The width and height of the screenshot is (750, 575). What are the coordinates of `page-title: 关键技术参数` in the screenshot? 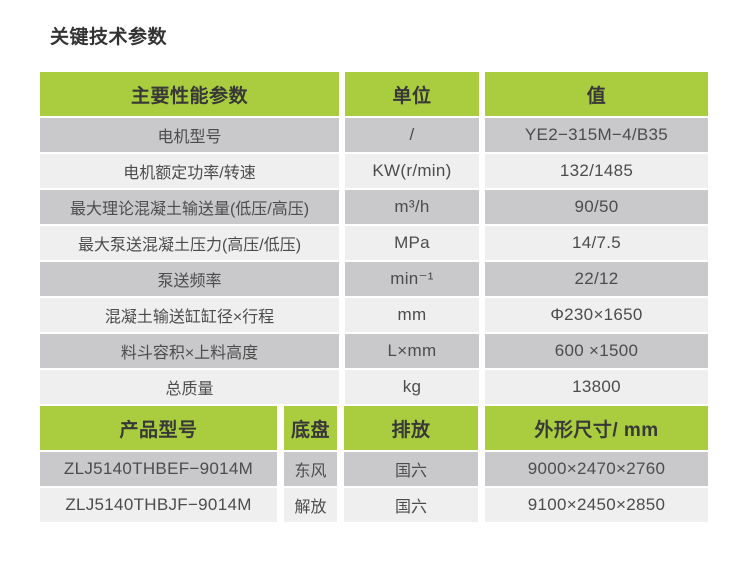 It's located at (109, 37).